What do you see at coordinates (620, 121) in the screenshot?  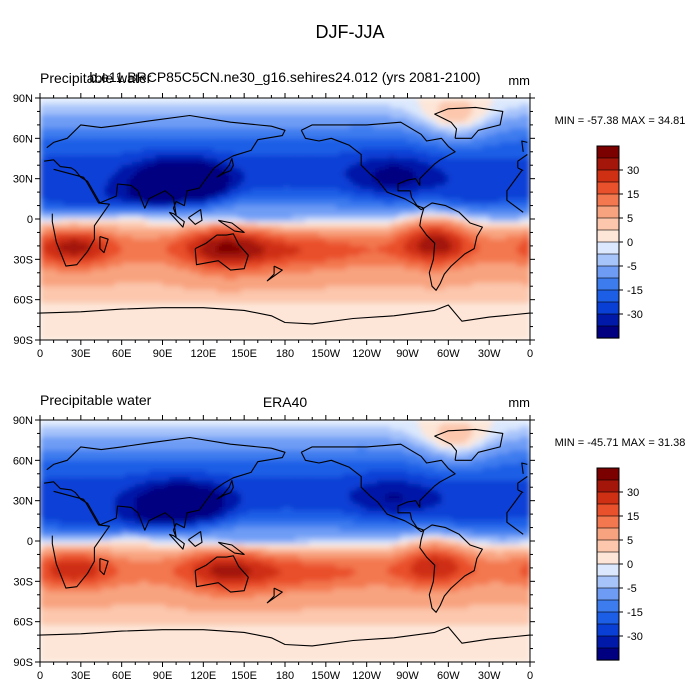 I see `panel-stats: MIN = -57.38 MAX = 34.81` at bounding box center [620, 121].